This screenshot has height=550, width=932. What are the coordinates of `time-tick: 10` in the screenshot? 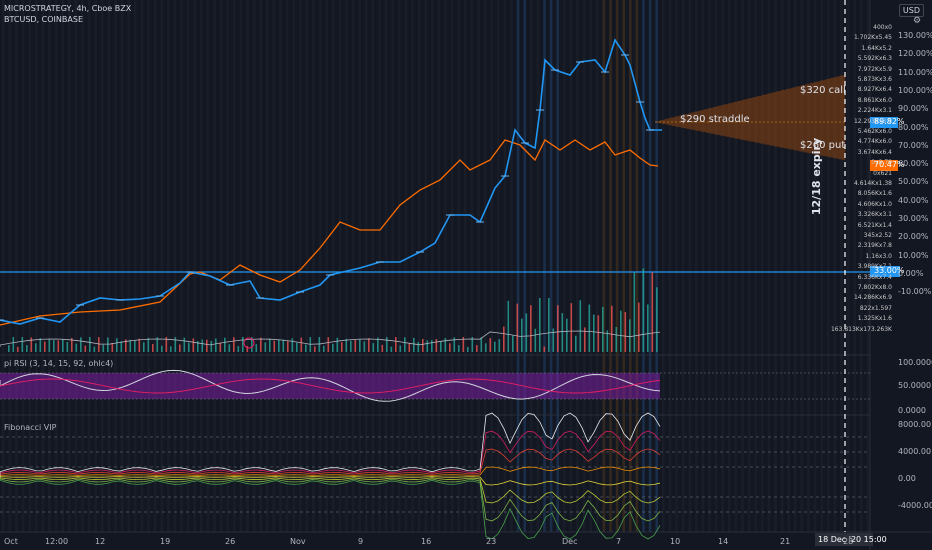 It's located at (675, 541).